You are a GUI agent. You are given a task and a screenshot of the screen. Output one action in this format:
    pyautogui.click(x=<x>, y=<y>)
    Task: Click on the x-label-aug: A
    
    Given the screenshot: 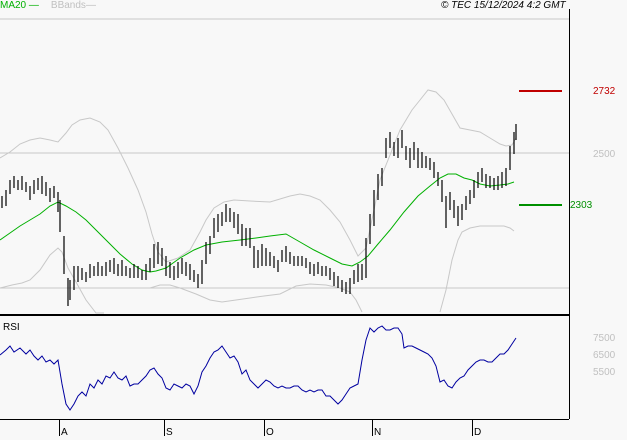 What is the action you would take?
    pyautogui.click(x=64, y=432)
    